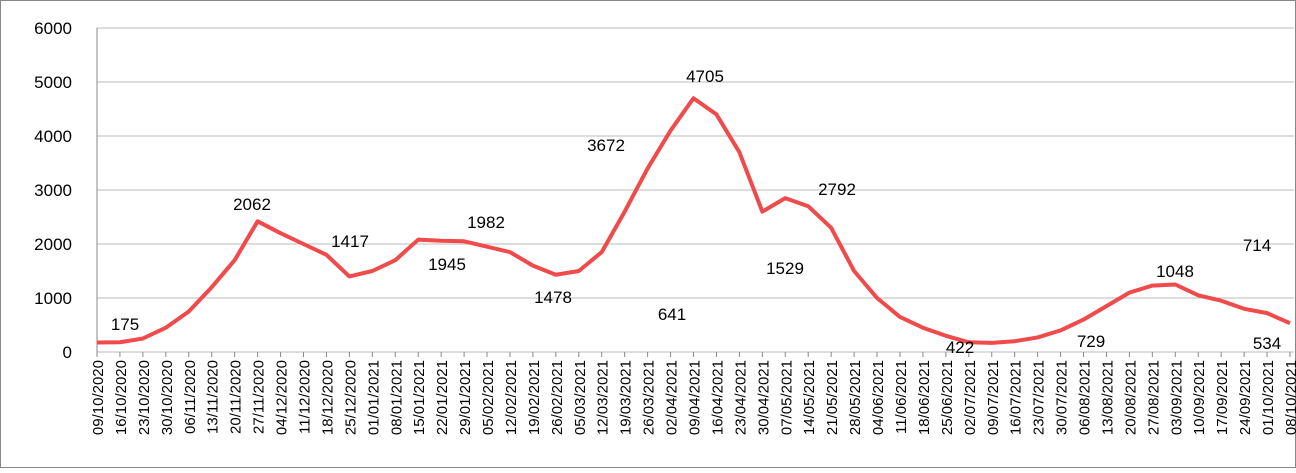  I want to click on annotation: 641, so click(672, 314).